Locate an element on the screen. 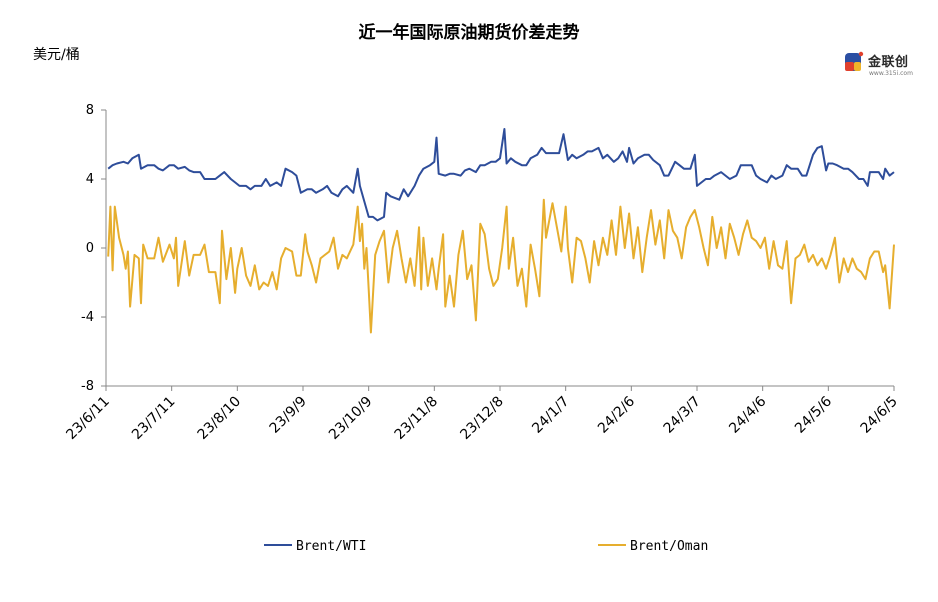 This screenshot has width=938, height=602. x-tick-label: 23/9/9 is located at coordinates (288, 415).